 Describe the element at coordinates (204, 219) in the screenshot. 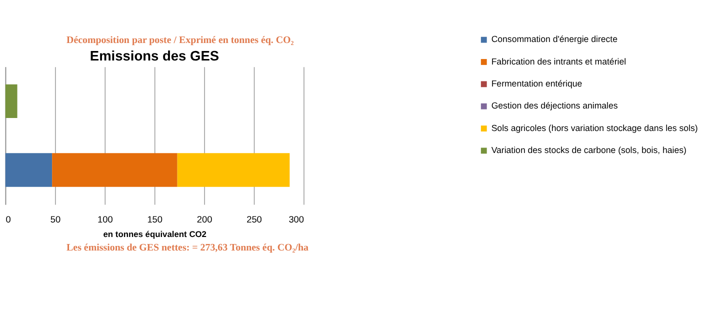

I see `x-tick-label: 200` at that location.